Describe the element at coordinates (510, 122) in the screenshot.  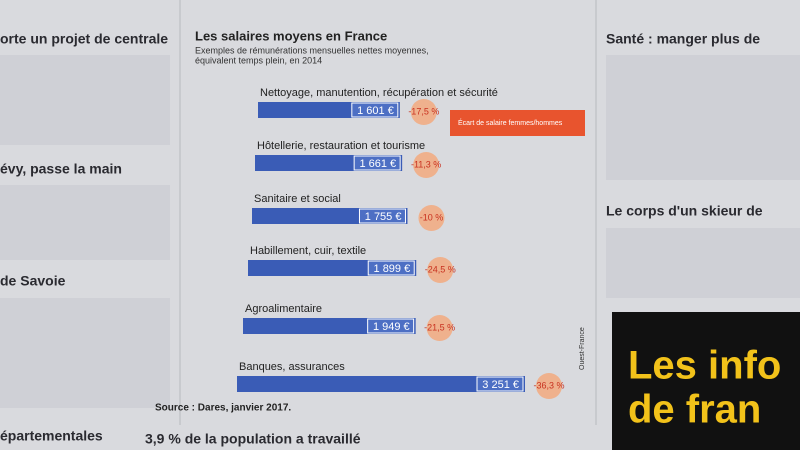
I see `legend-label: Écart de salaire femmes/hommes` at that location.